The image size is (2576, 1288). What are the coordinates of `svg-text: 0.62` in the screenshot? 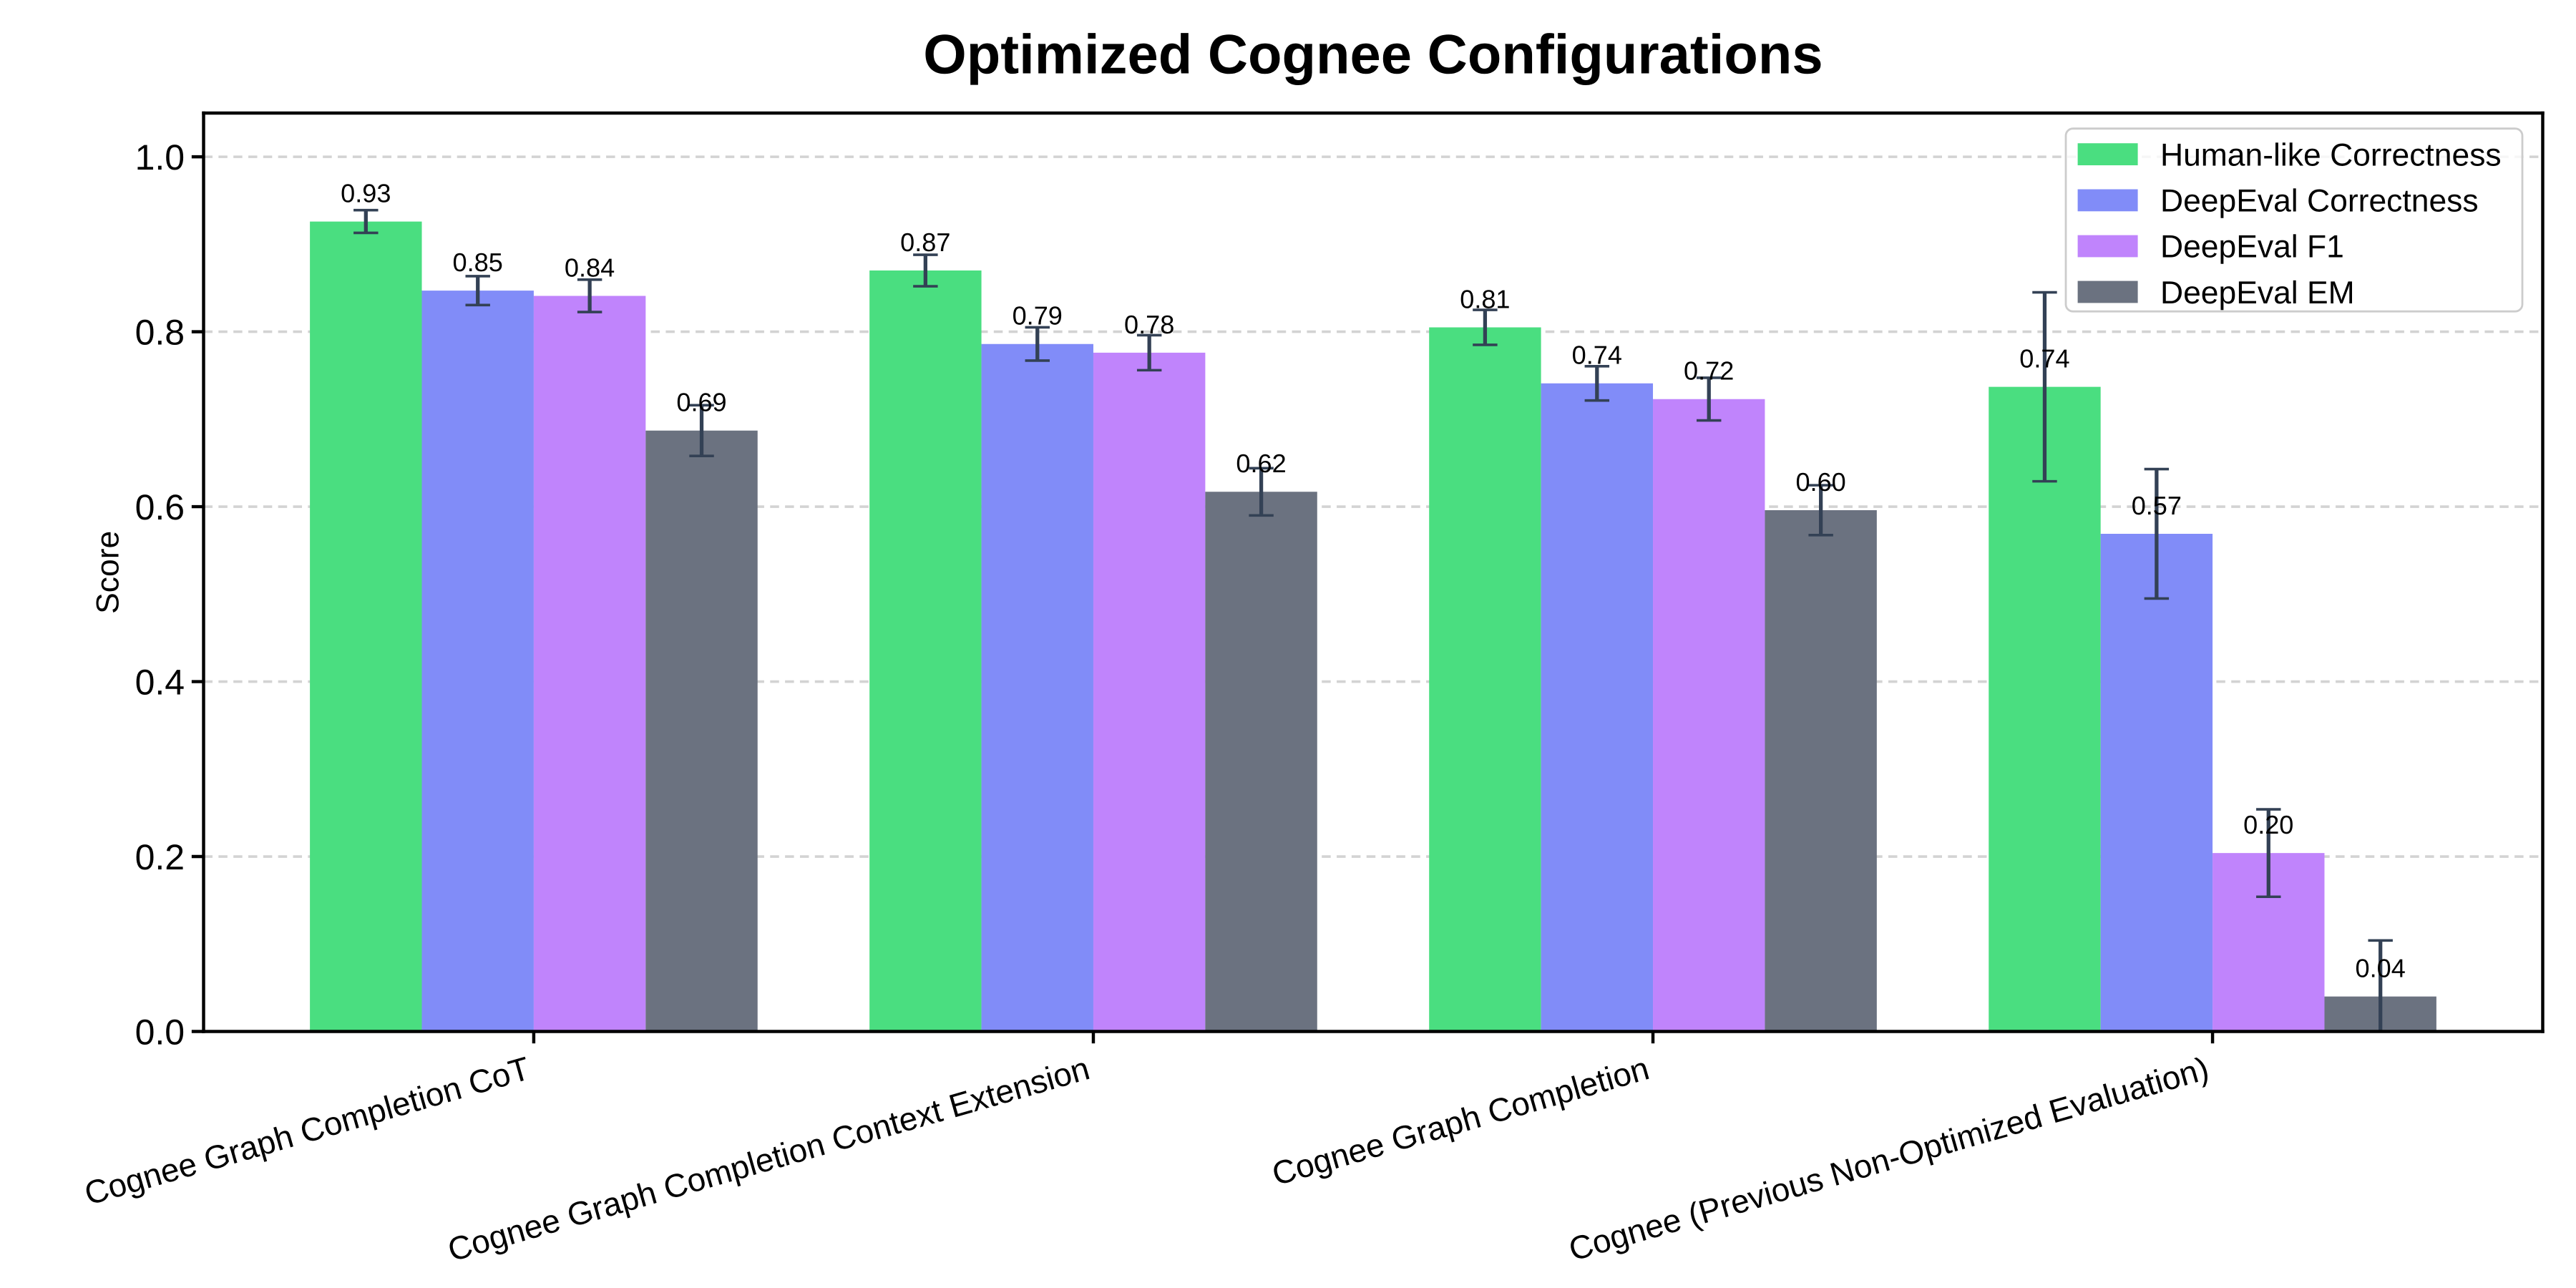 It's located at (1261, 464).